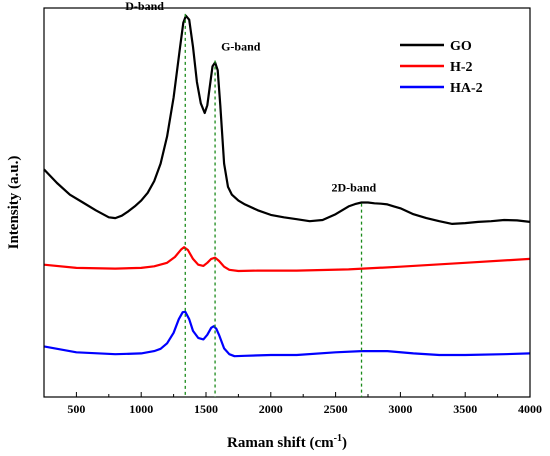  I want to click on x-tick-label: 1500, so click(206, 409).